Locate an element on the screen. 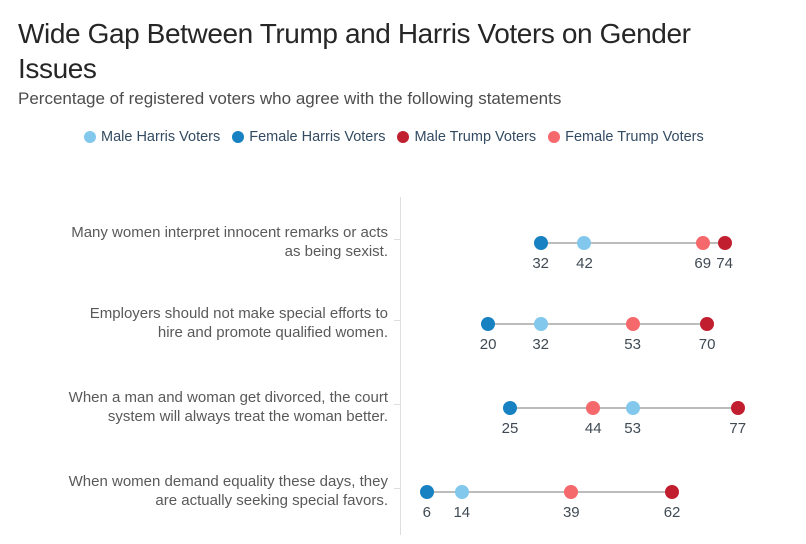 This screenshot has width=806, height=544. legend-swatch-female_trump is located at coordinates (554, 137).